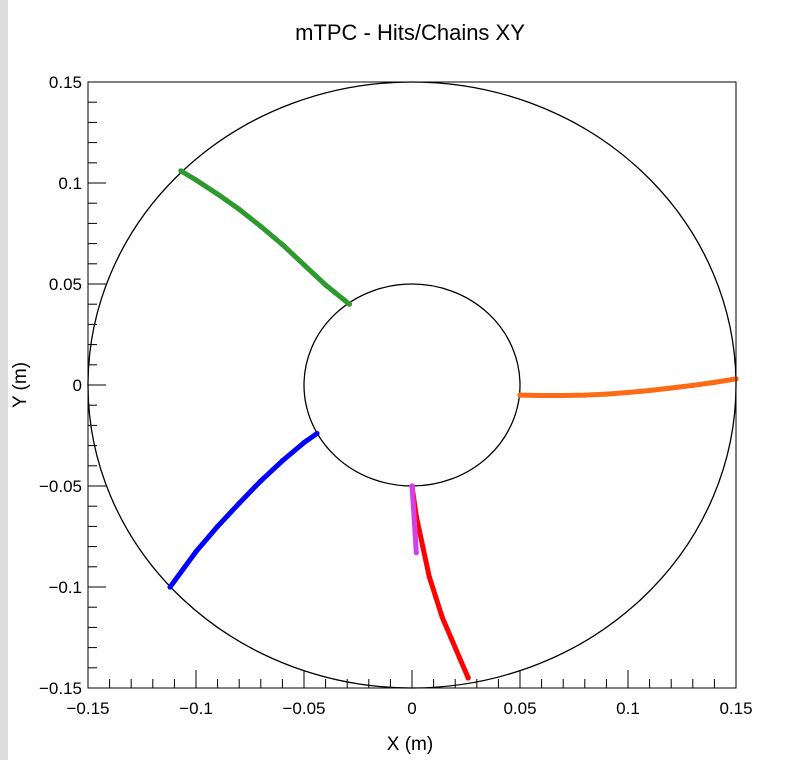 Image resolution: width=812 pixels, height=760 pixels. Describe the element at coordinates (20, 385) in the screenshot. I see `y-axis-label: Y (m)` at that location.